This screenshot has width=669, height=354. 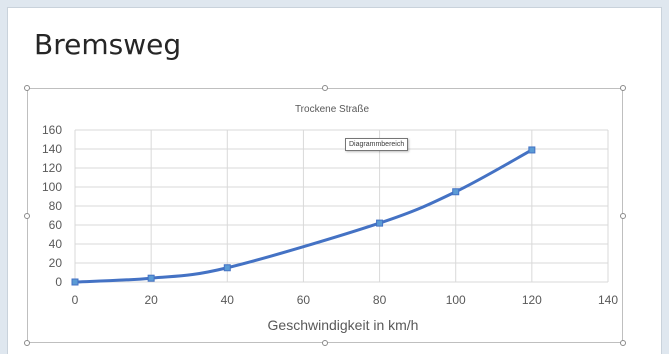 What do you see at coordinates (325, 88) in the screenshot?
I see `resize-handle-top-middle` at bounding box center [325, 88].